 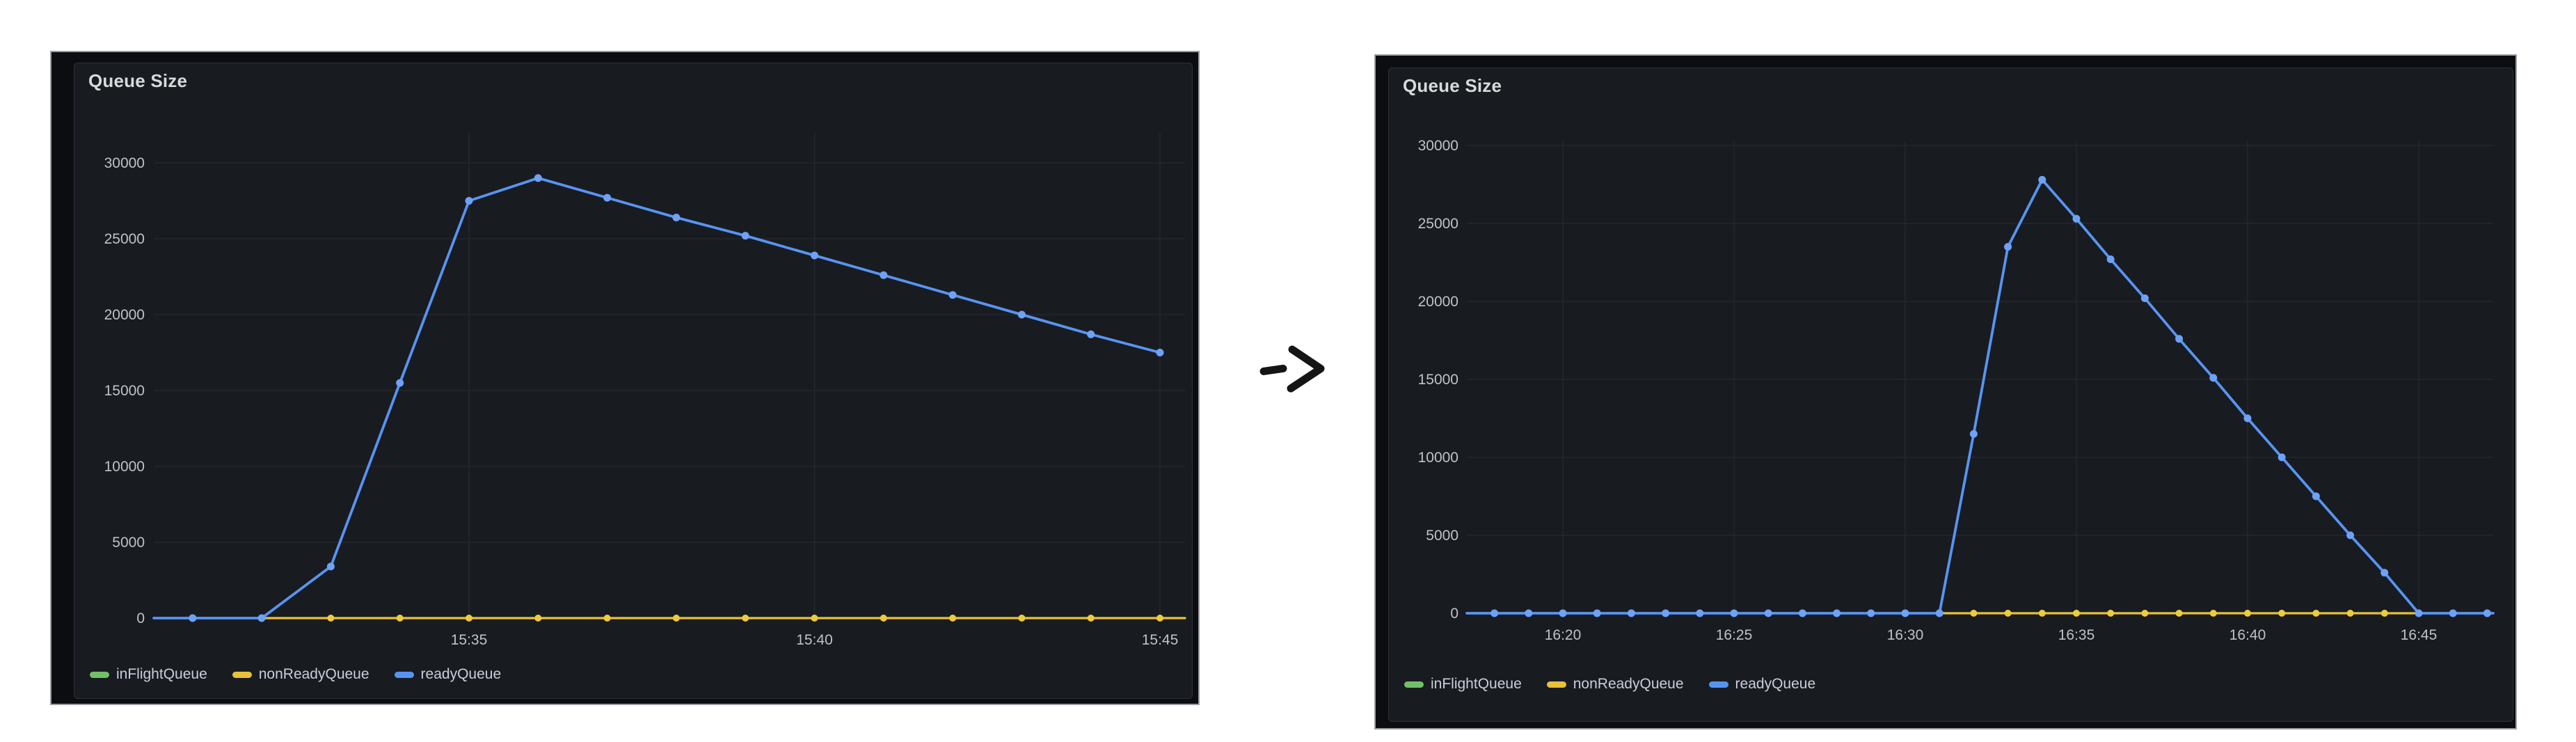 I want to click on x-axis-label: 16:20, so click(x=1563, y=635).